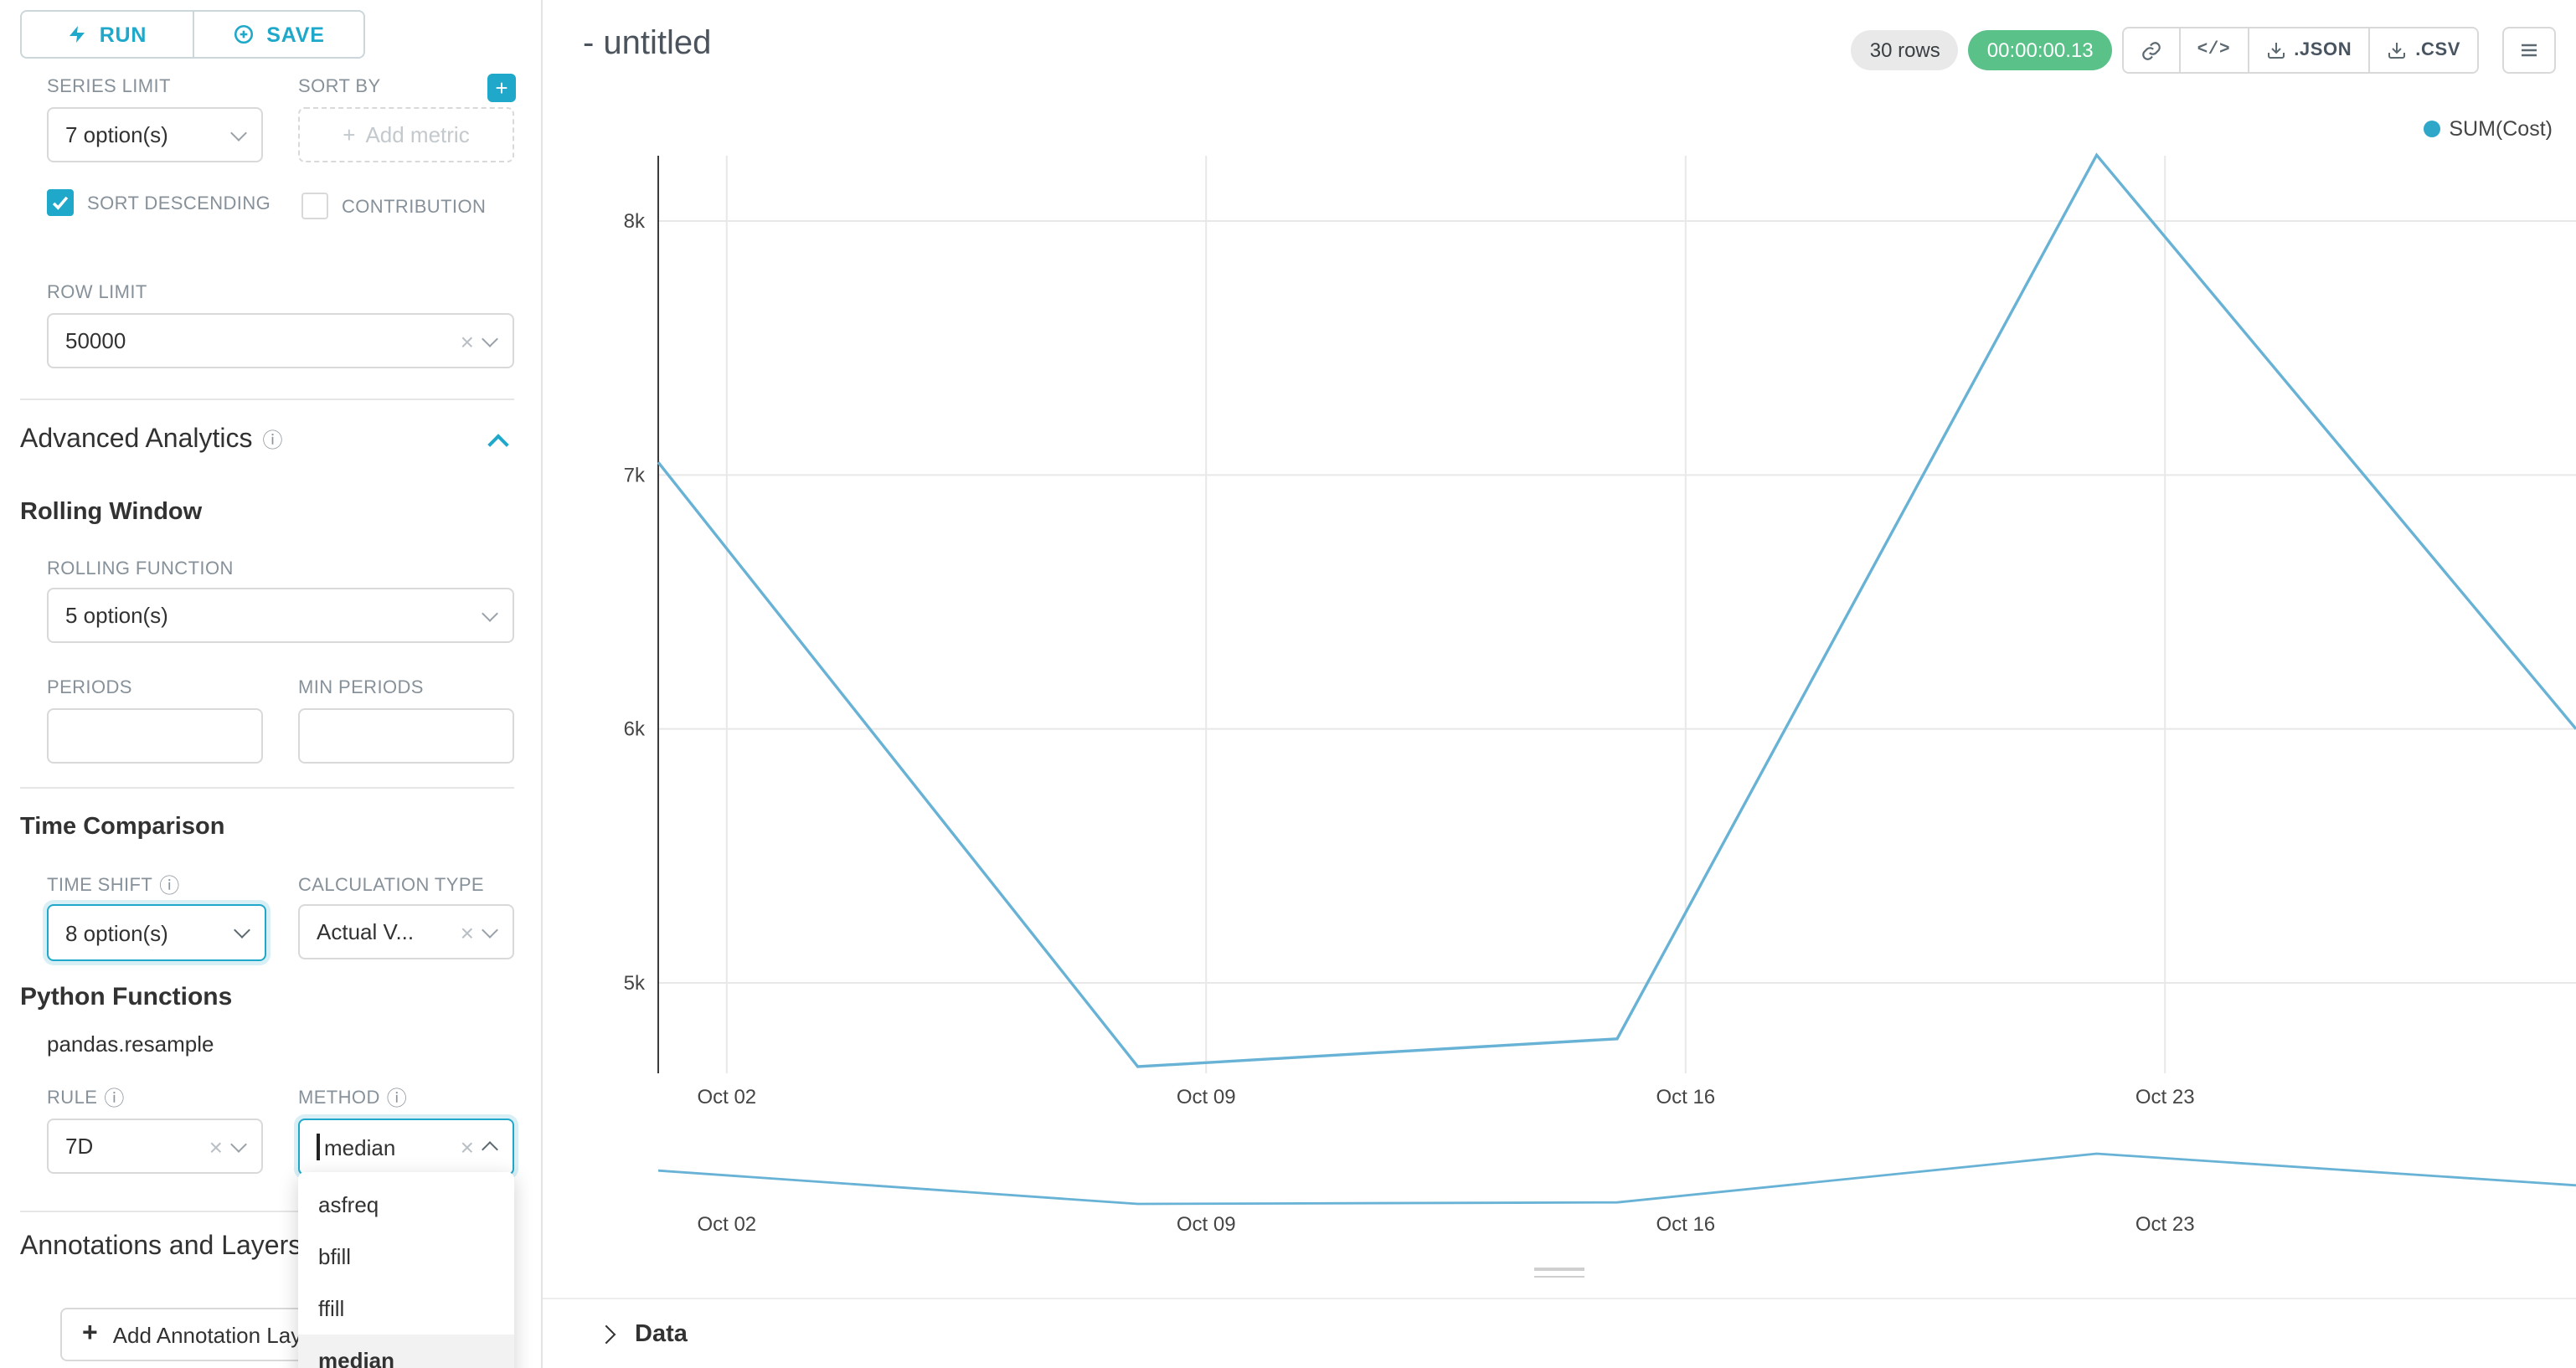 This screenshot has width=2576, height=1368. What do you see at coordinates (155, 1146) in the screenshot?
I see `rule-select: 7D ×` at bounding box center [155, 1146].